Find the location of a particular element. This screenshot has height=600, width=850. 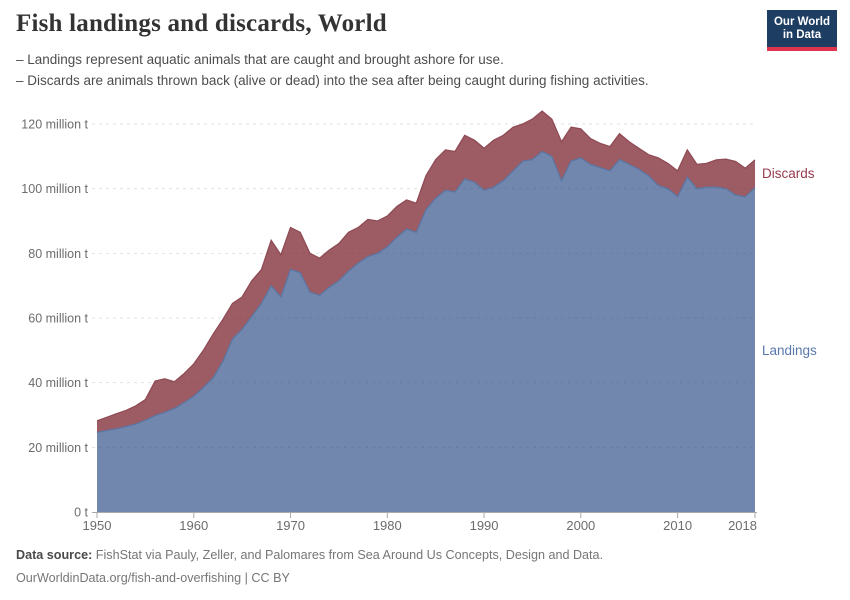

series-label-landings: Landings is located at coordinates (789, 350).